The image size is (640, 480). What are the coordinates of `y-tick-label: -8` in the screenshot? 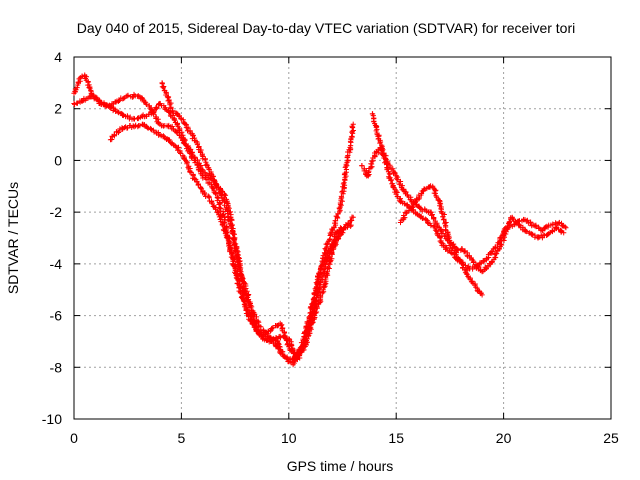 It's located at (56, 367).